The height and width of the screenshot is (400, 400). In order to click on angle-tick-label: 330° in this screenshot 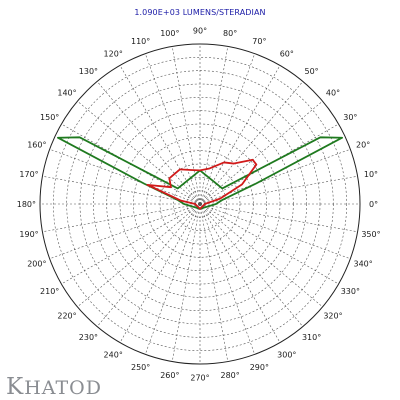, I will do `click(350, 291)`.